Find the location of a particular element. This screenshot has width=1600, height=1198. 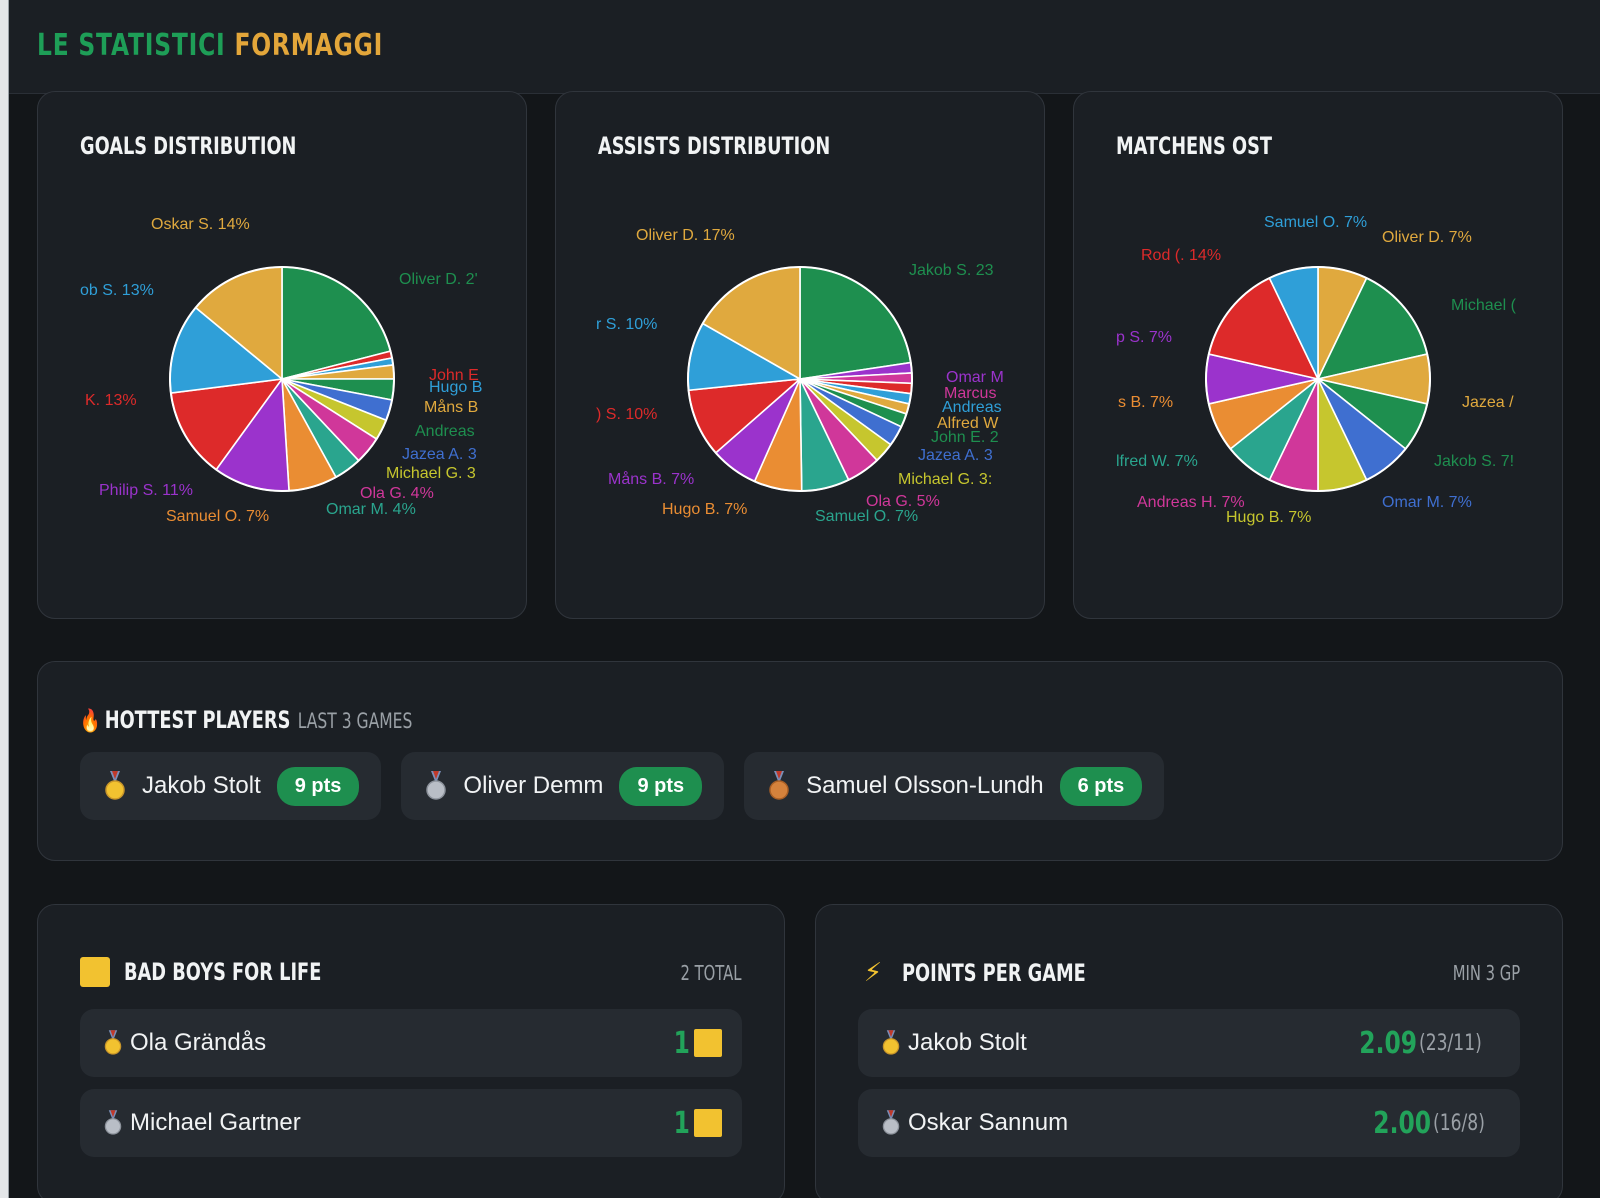

hottest-subtitle: LAST 3 GAMES is located at coordinates (355, 721).